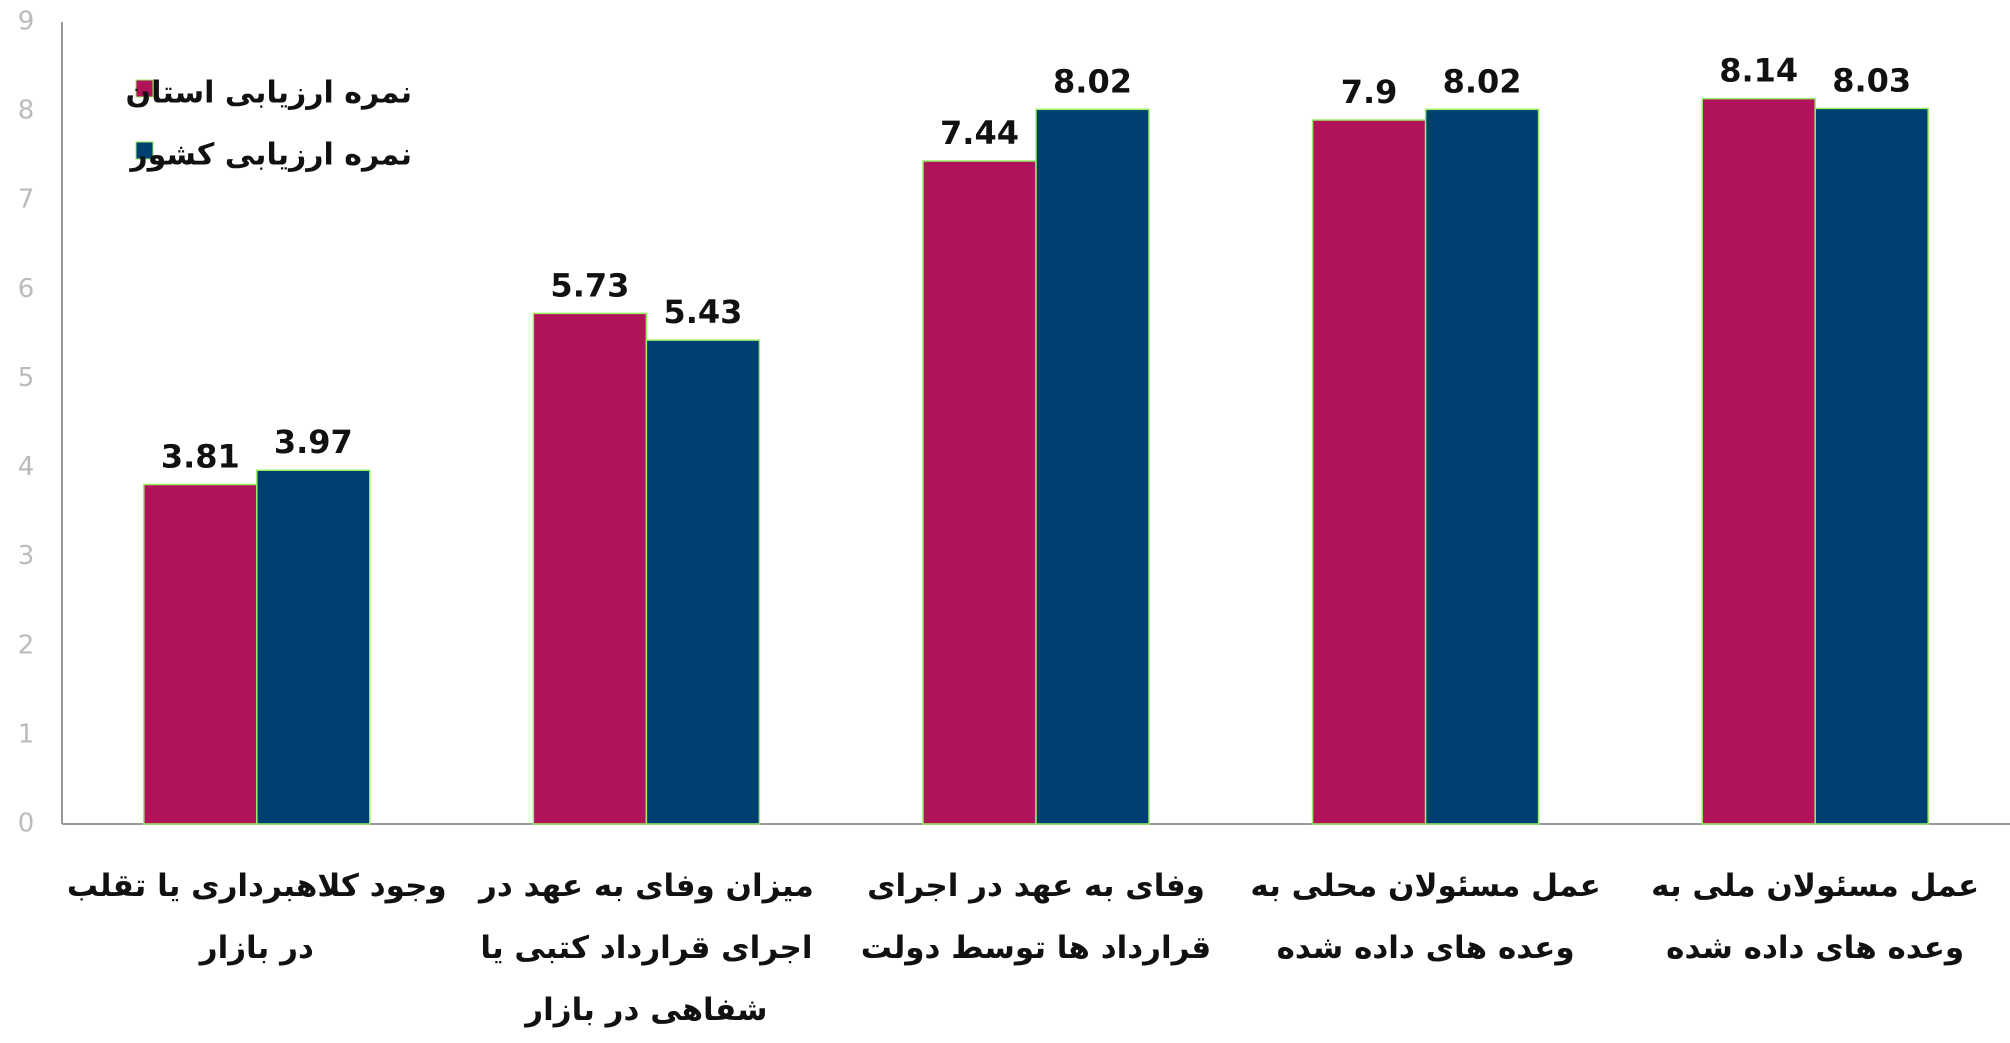  I want to click on data-label: 7.44, so click(979, 133).